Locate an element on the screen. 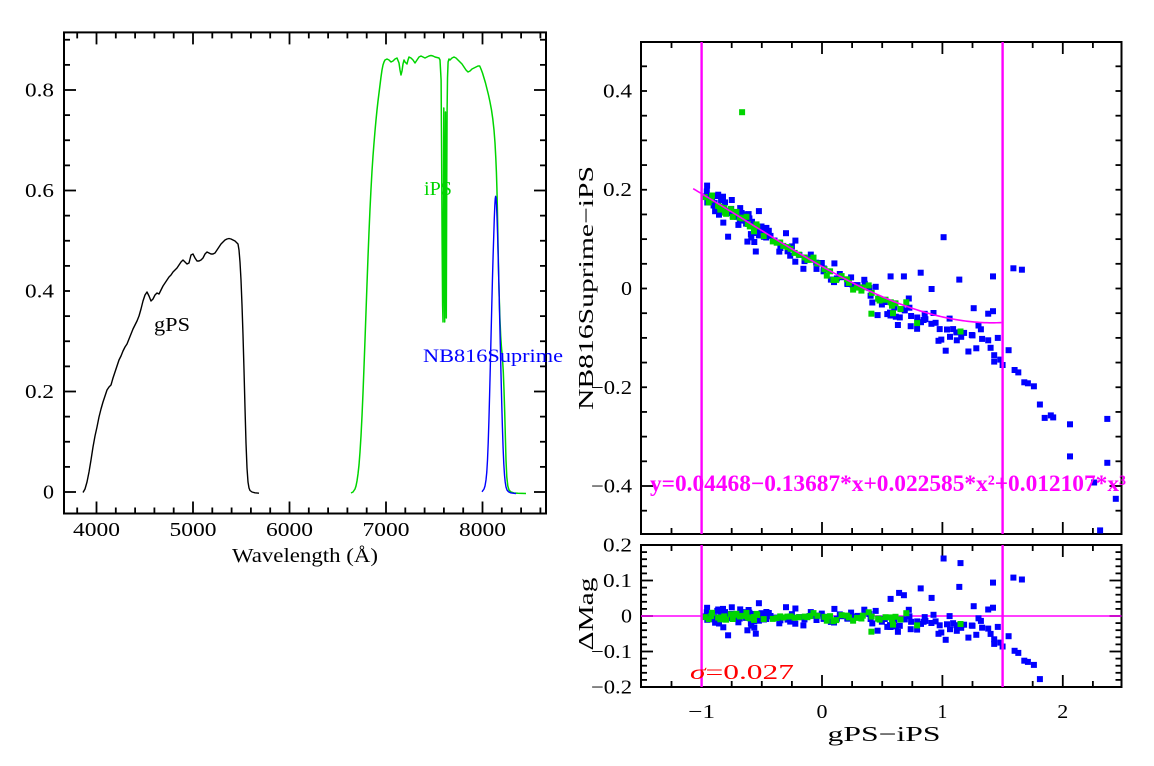  svg-text: 0.1 is located at coordinates (617, 581).